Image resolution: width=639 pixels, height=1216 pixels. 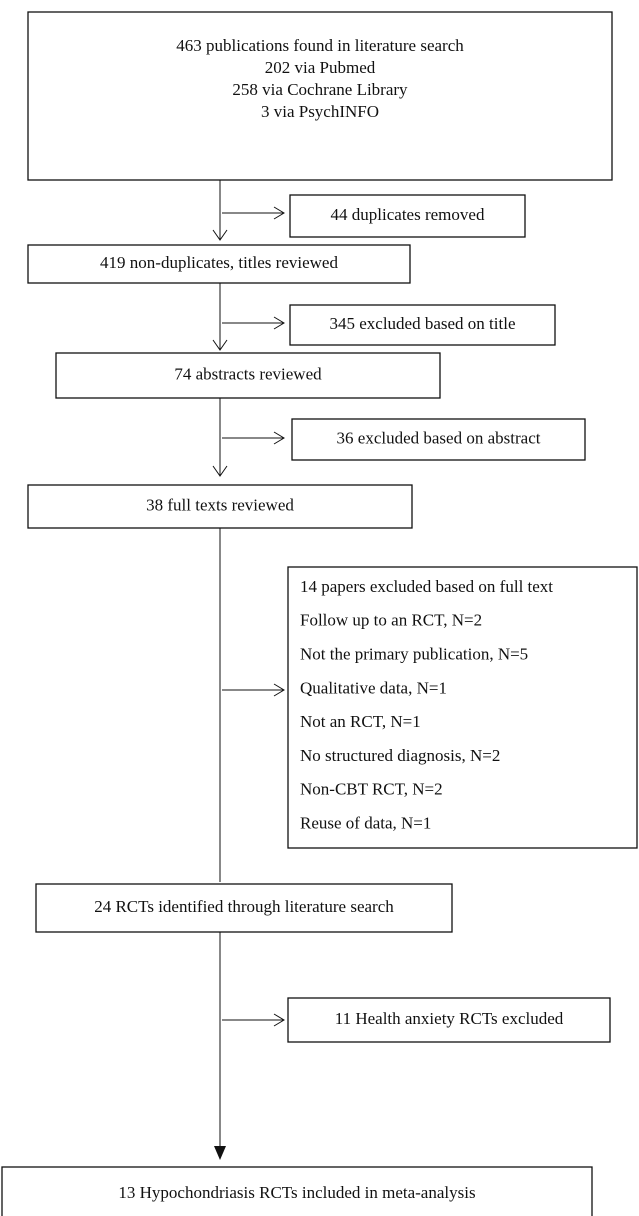 I want to click on node-label: 11 Health anxiety RCTs excluded, so click(x=449, y=1018).